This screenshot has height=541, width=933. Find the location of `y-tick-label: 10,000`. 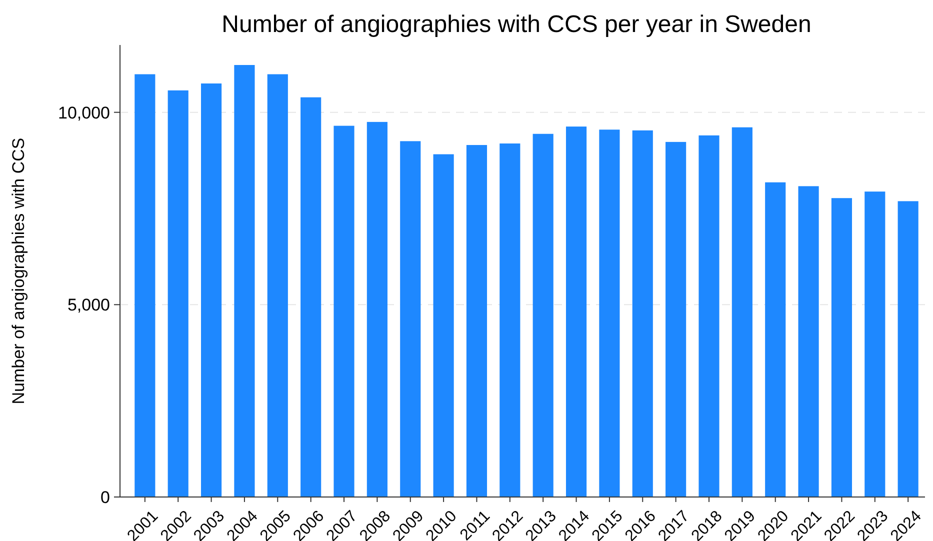

y-tick-label: 10,000 is located at coordinates (84, 112).